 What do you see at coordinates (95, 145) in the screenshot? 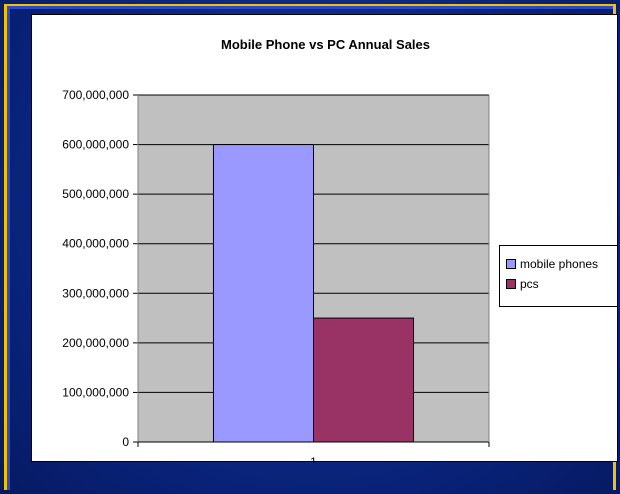
I see `y-tick-label: 600,000,000` at bounding box center [95, 145].